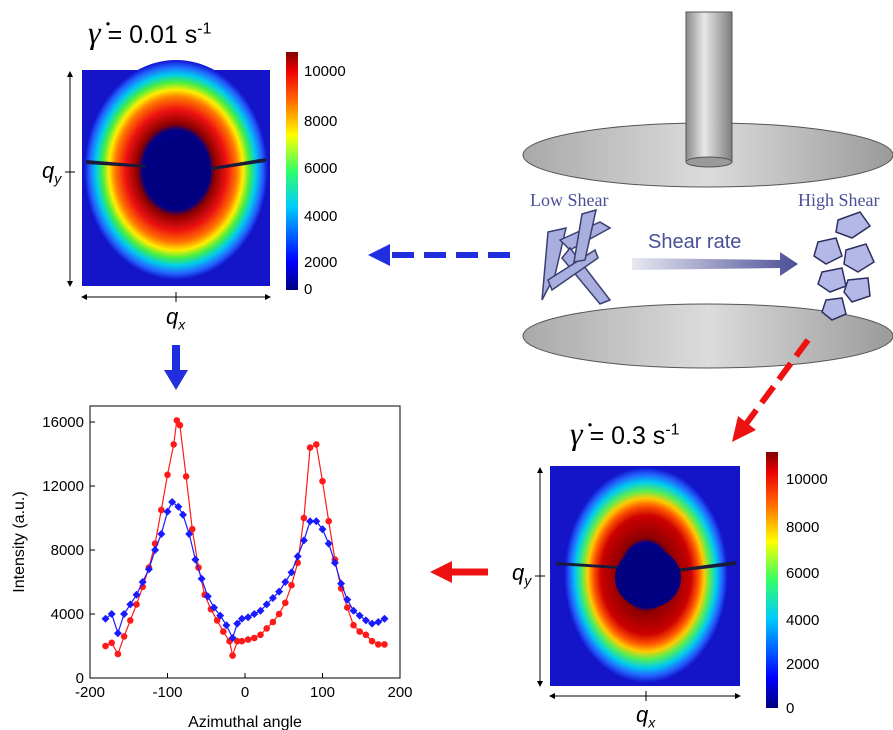 This screenshot has width=893, height=730. Describe the element at coordinates (695, 242) in the screenshot. I see `shear-rate-label: Shear rate` at that location.